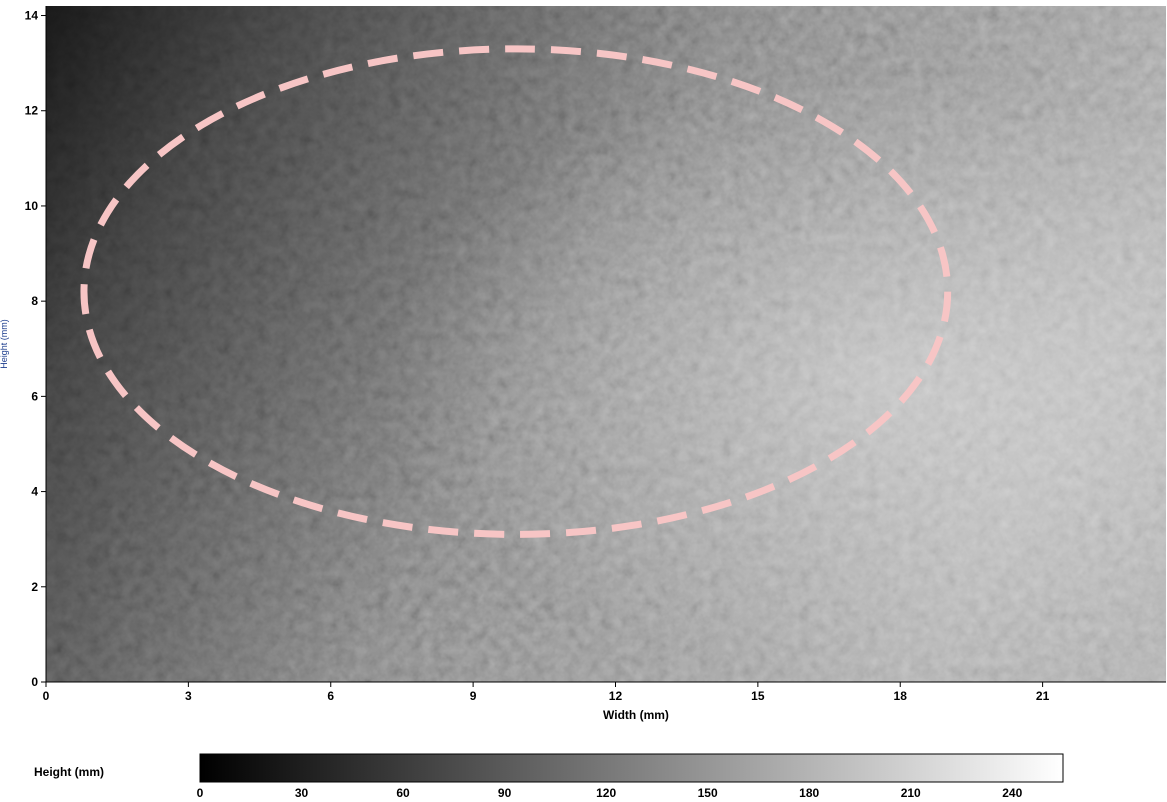 The image size is (1167, 802). Describe the element at coordinates (34, 301) in the screenshot. I see `y-tick-label: 8` at that location.